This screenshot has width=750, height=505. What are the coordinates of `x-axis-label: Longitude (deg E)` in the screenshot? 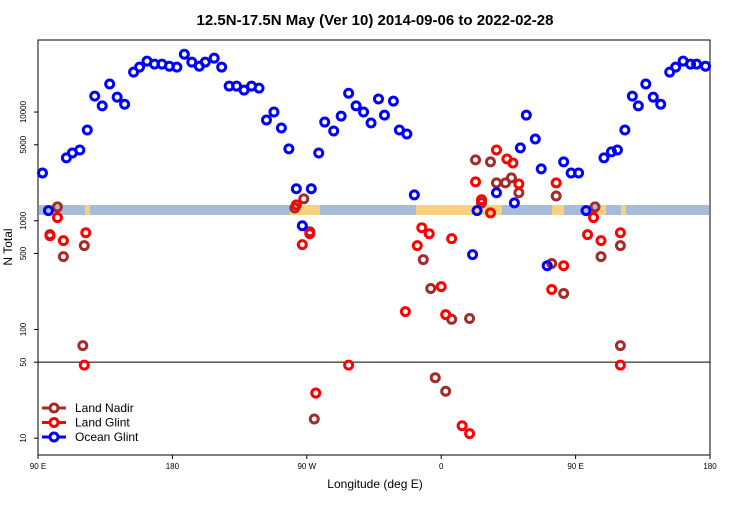 It's located at (374, 484).